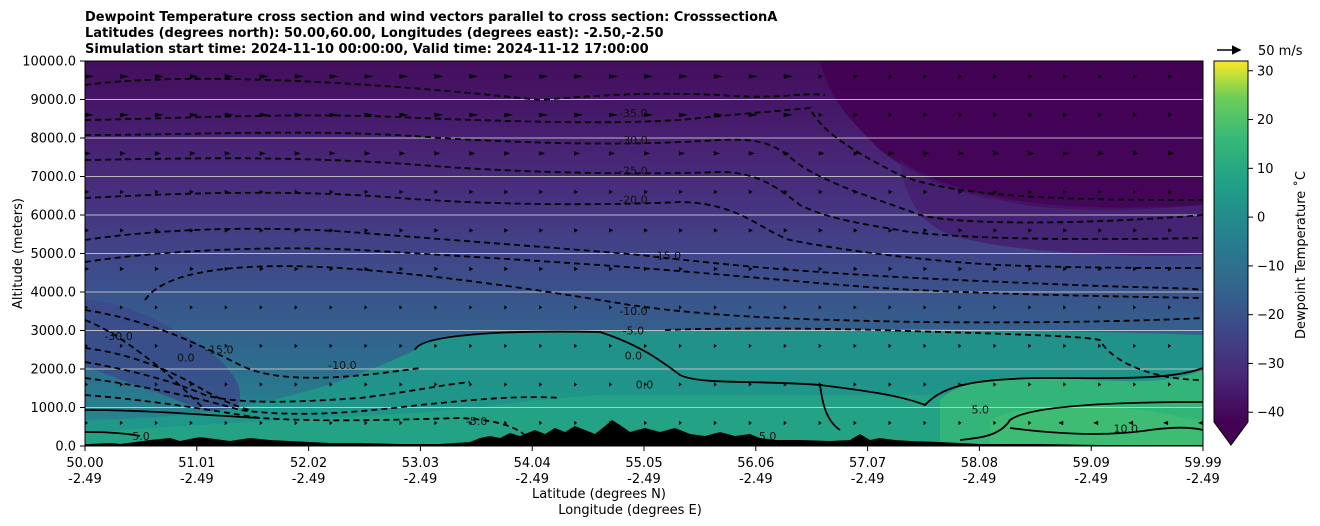 The image size is (1320, 526). I want to click on colorbar-tick-label: 20, so click(1265, 120).